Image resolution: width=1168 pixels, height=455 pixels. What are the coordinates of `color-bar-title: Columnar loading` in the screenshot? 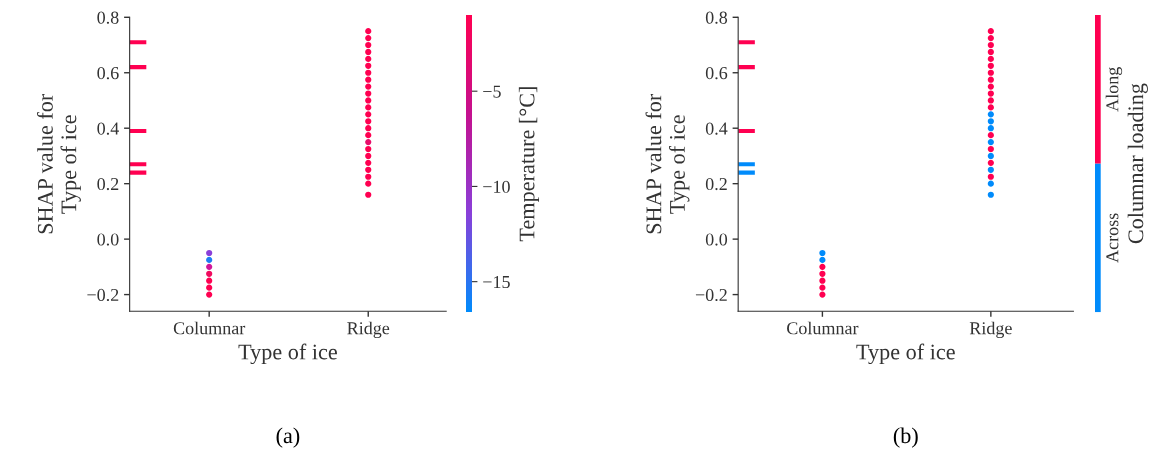 It's located at (1137, 163).